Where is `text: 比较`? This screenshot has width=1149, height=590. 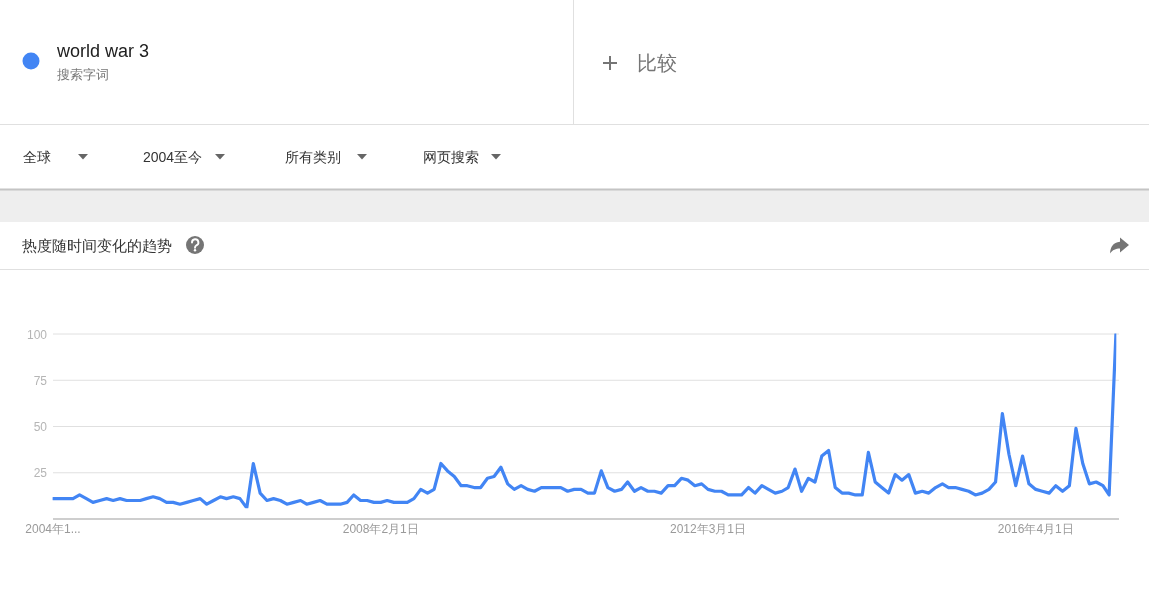
text: 比较 is located at coordinates (657, 63).